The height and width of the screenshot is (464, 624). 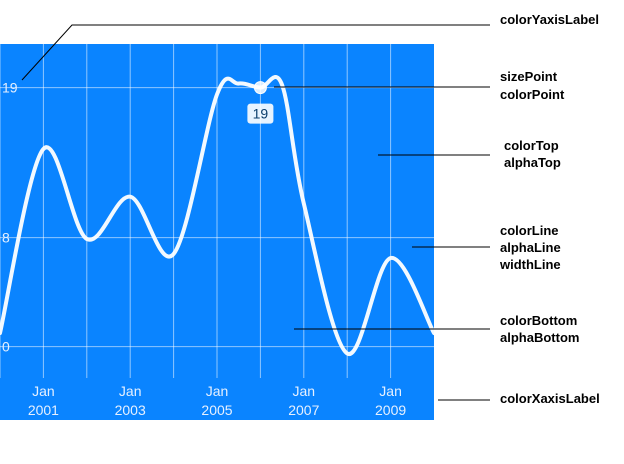 I want to click on annotation-point-color: colorPoint, so click(x=532, y=94).